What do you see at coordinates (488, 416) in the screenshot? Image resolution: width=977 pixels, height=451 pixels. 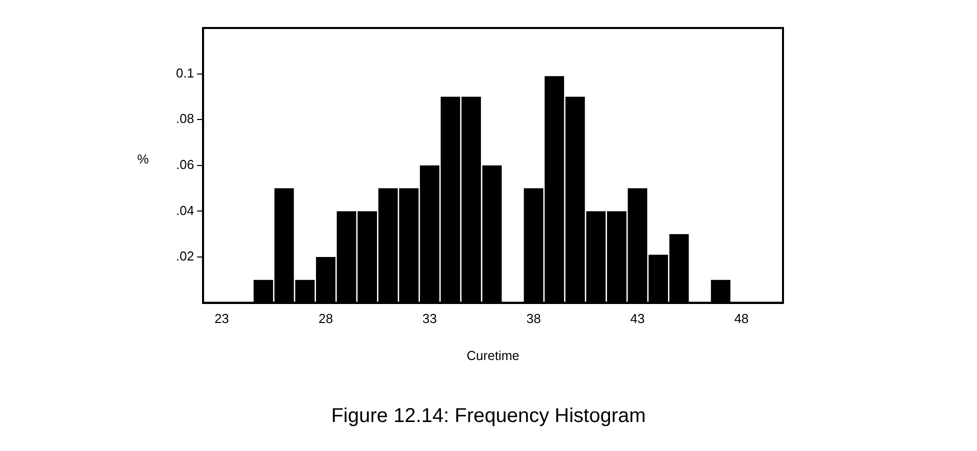 I see `caption: Figure 12.14: Frequency Histogram` at bounding box center [488, 416].